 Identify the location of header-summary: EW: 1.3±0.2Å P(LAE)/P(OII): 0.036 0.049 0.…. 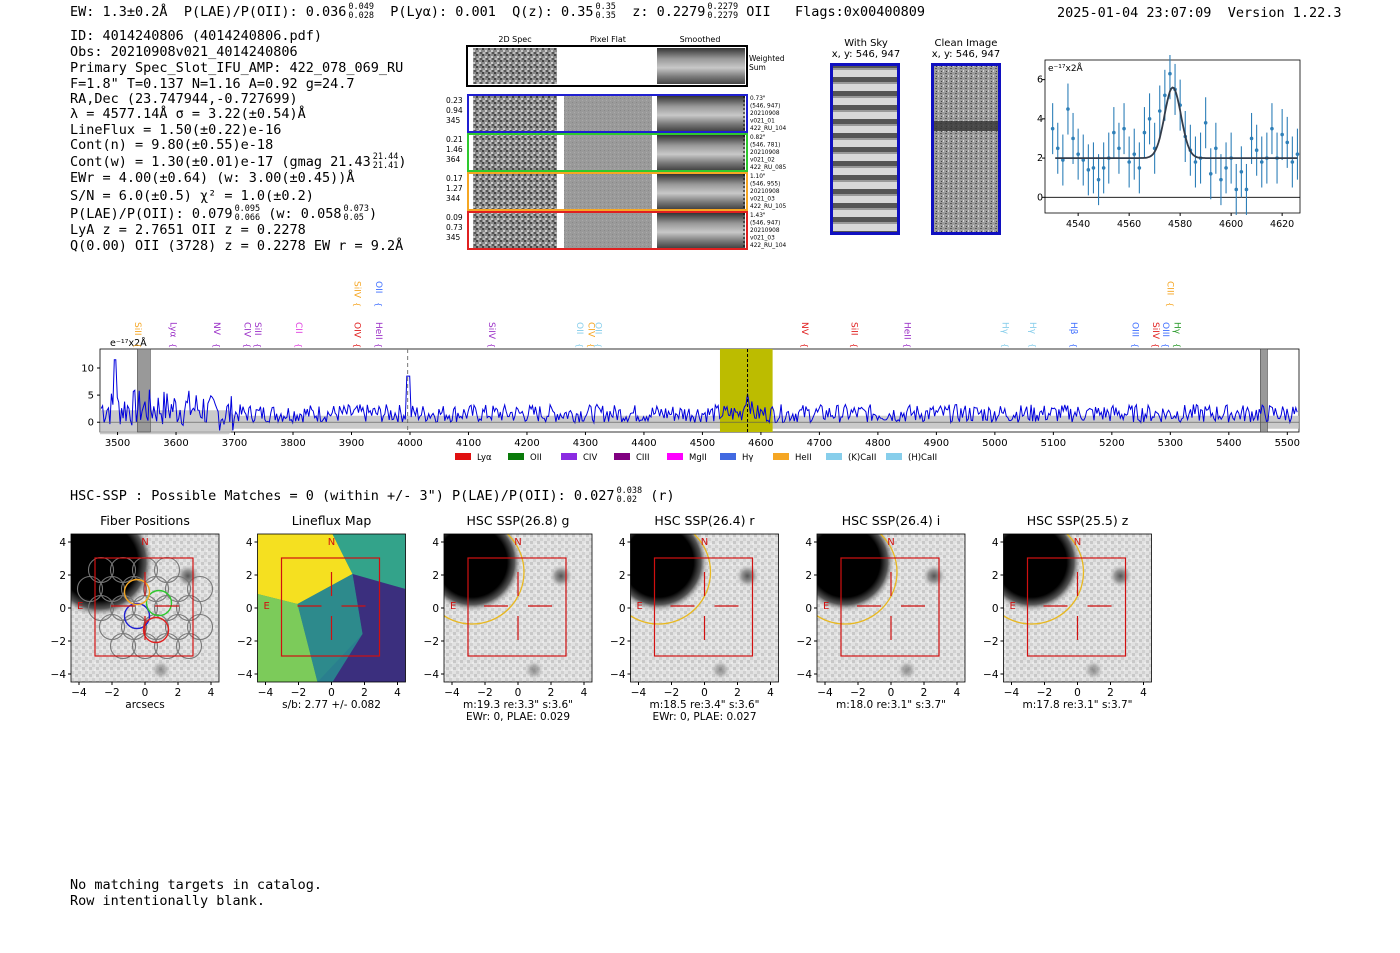
(497, 12).